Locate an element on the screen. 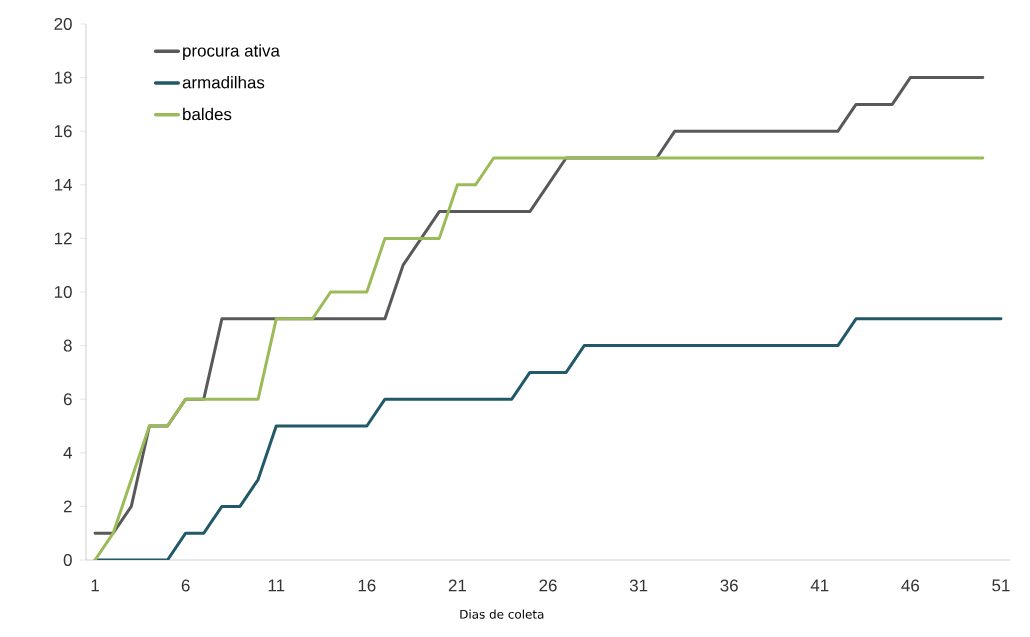 This screenshot has height=637, width=1030. y-tick-label: 14 is located at coordinates (63, 184).